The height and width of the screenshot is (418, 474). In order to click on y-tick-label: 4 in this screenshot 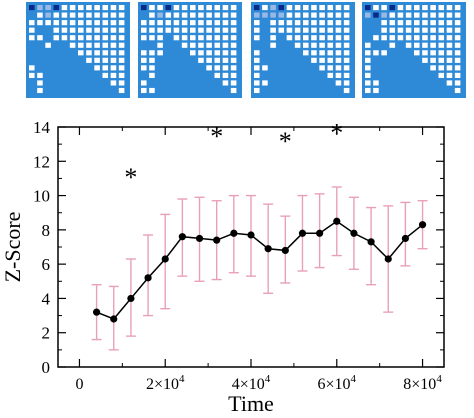, I will do `click(46, 298)`.